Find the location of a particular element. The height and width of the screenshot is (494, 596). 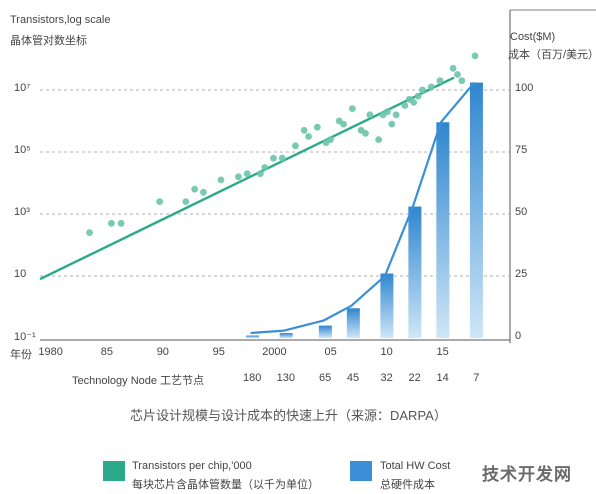

year-tick-label: 1980 is located at coordinates (50, 352).